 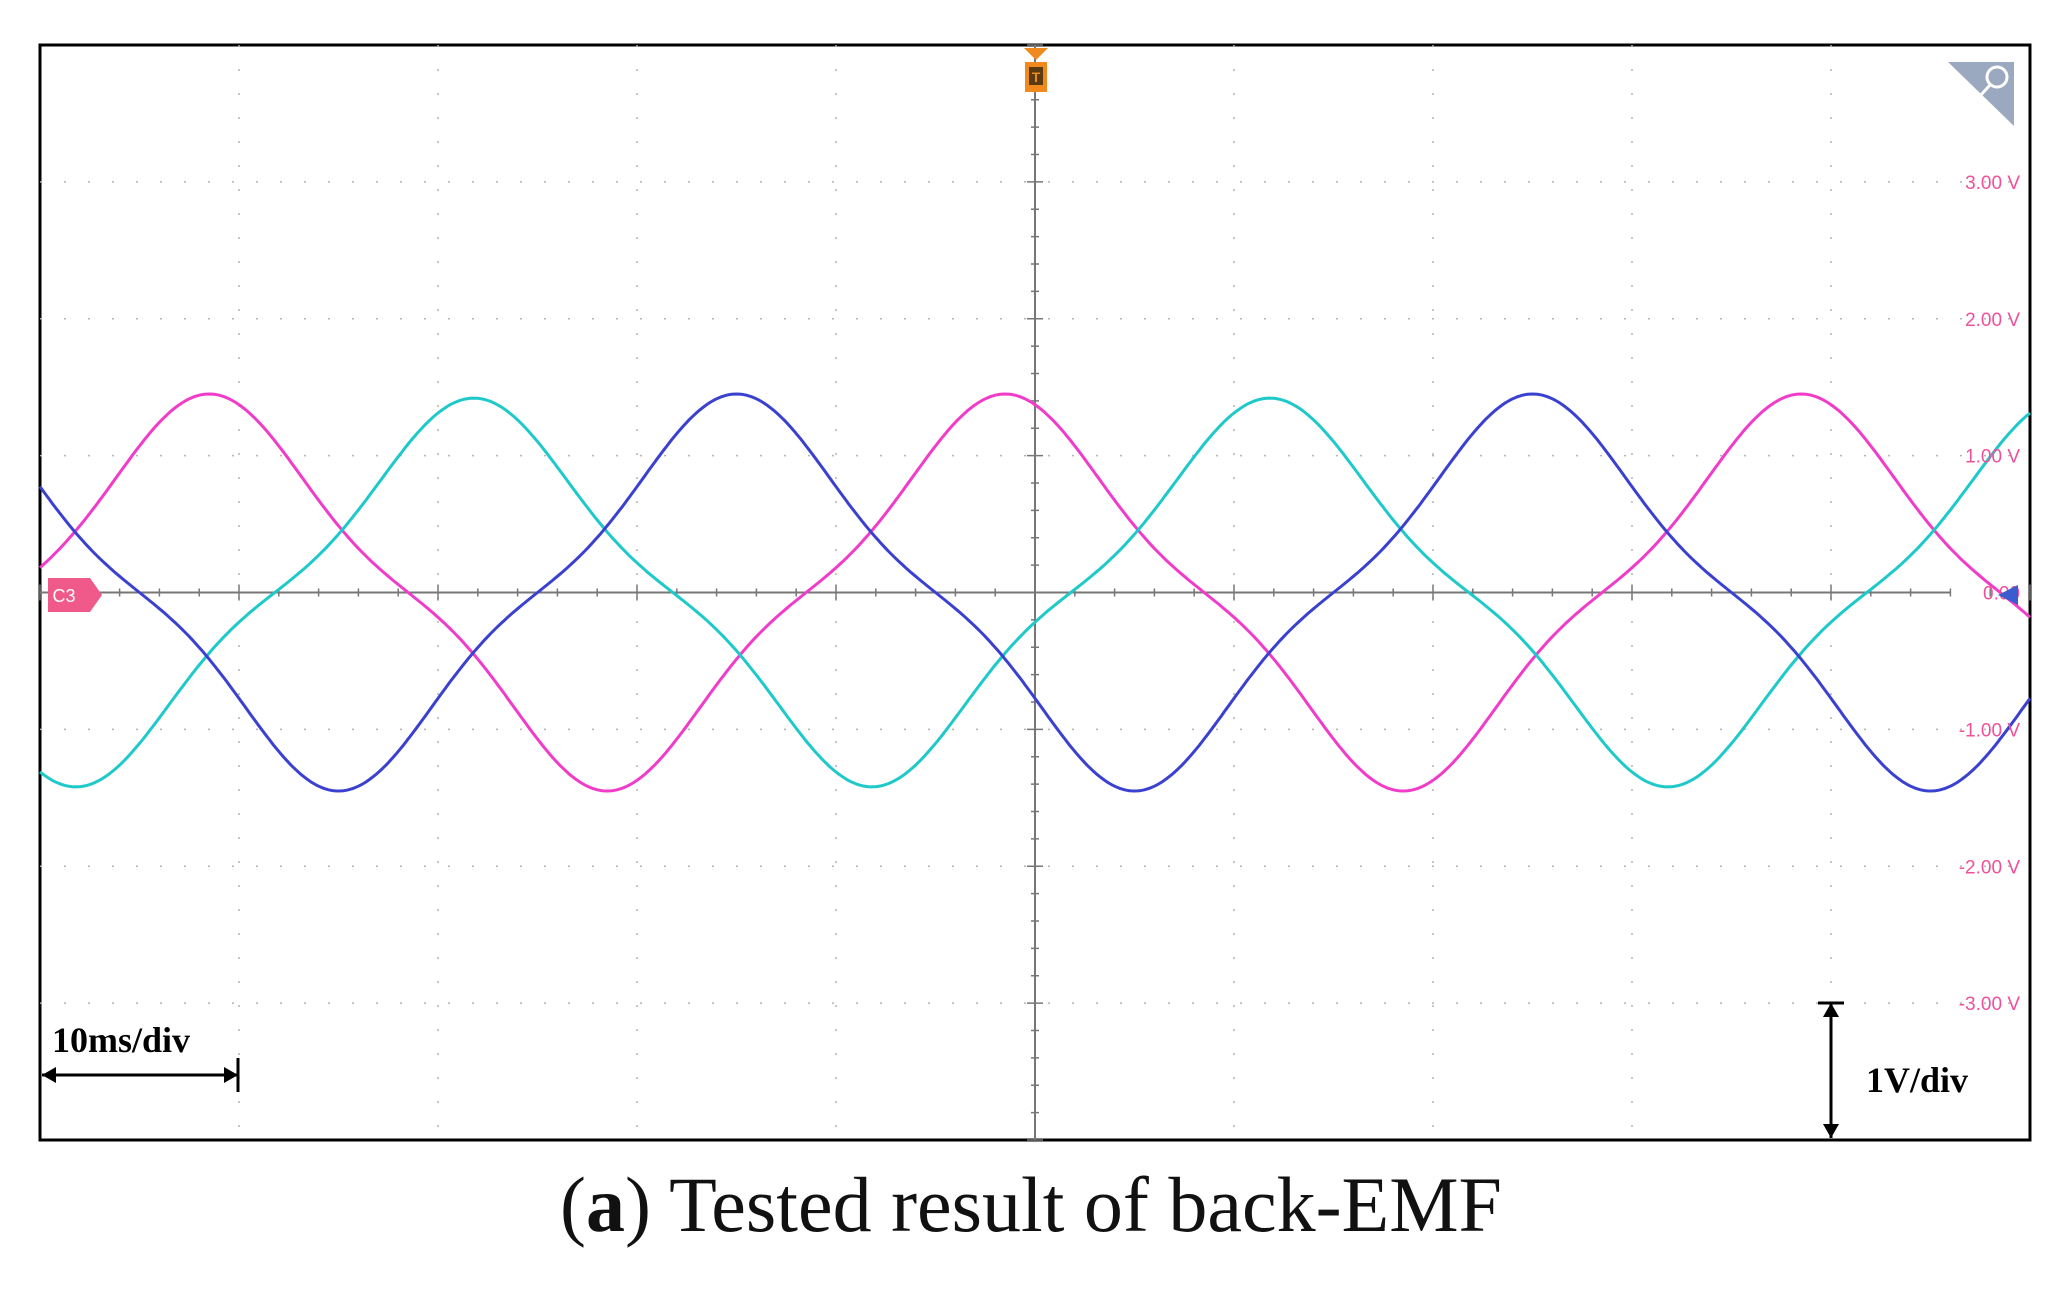 What do you see at coordinates (1992, 183) in the screenshot?
I see `y-tick-label: 3.00 V` at bounding box center [1992, 183].